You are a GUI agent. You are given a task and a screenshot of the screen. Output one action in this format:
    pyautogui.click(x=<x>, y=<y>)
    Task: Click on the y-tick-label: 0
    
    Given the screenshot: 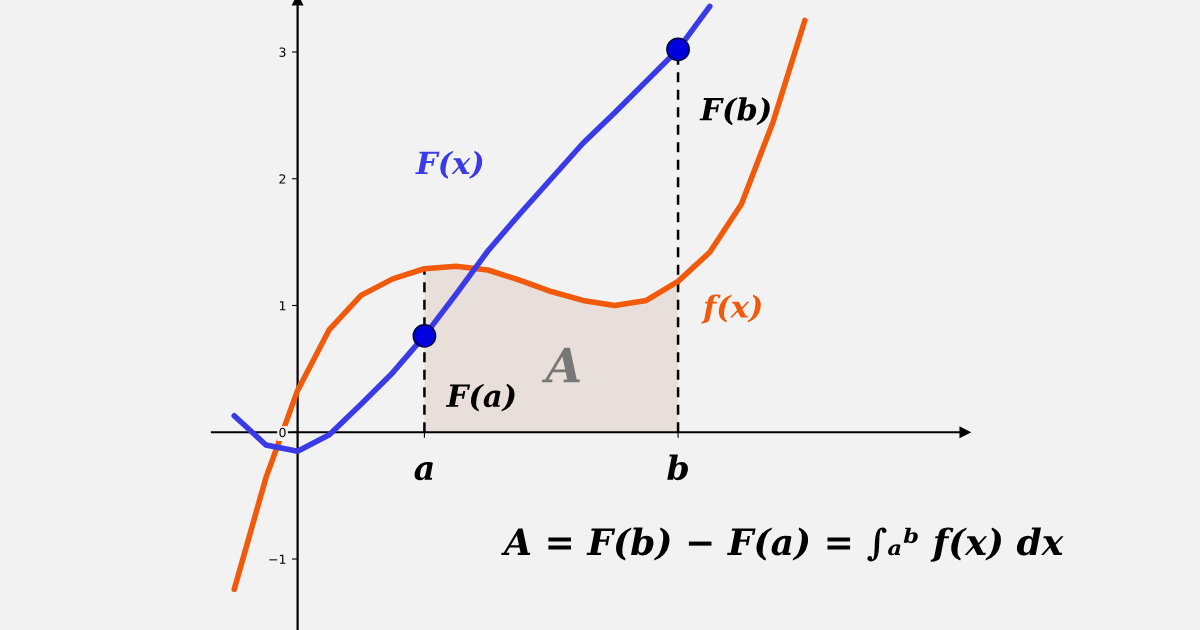 What is the action you would take?
    pyautogui.click(x=282, y=432)
    